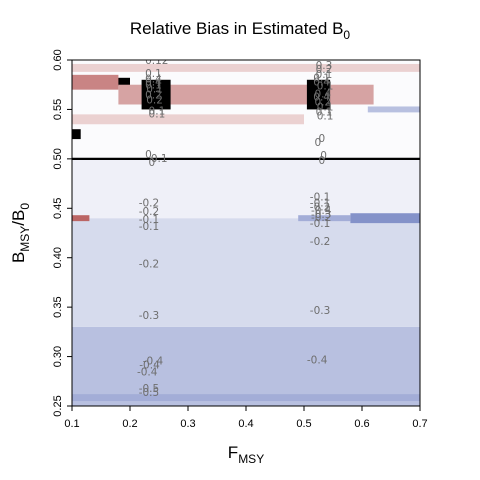 Image resolution: width=480 pixels, height=480 pixels. What do you see at coordinates (246, 454) in the screenshot?
I see `x-axis-title: FMSY` at bounding box center [246, 454].